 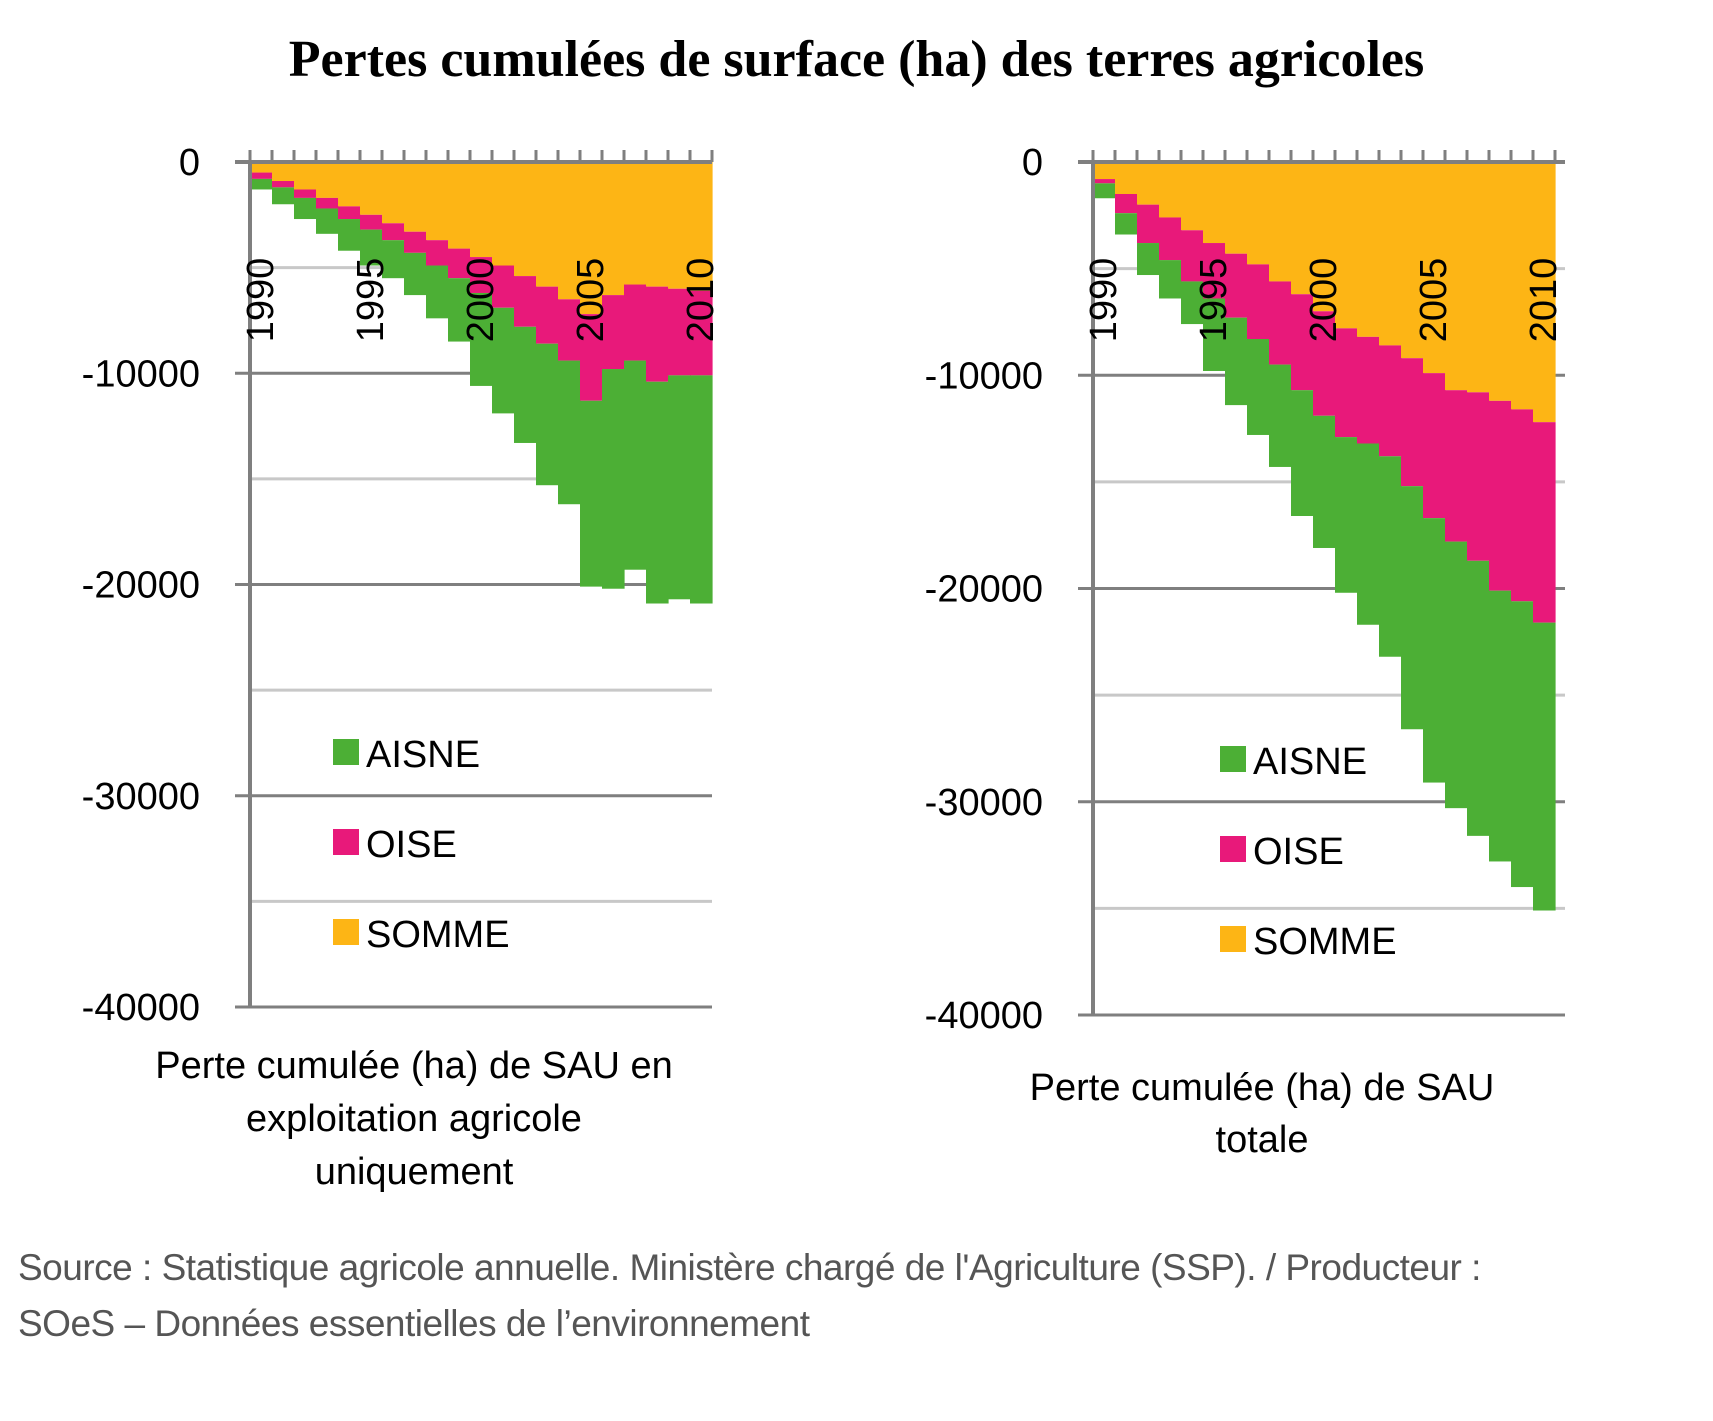 I want to click on x-tick-label: 2000, so click(x=481, y=300).